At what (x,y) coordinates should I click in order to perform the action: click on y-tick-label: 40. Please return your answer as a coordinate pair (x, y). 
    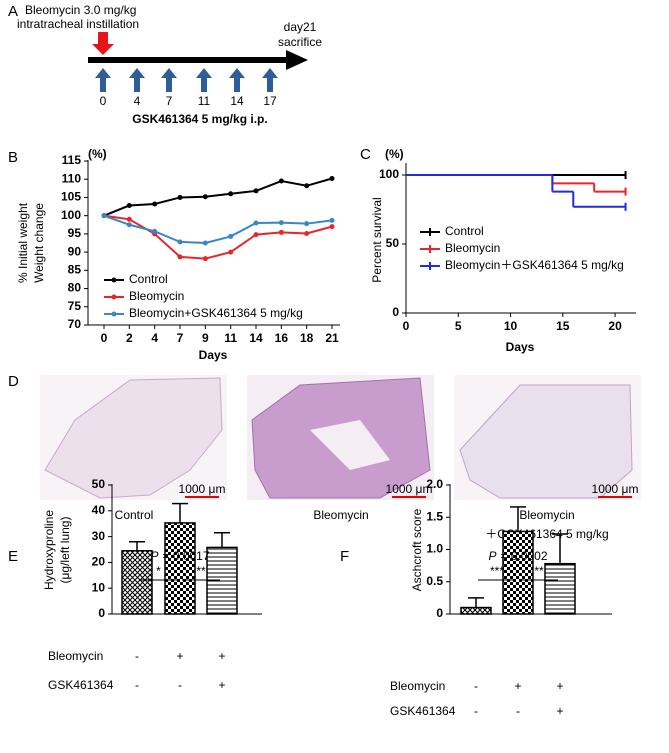
    Looking at the image, I should click on (99, 510).